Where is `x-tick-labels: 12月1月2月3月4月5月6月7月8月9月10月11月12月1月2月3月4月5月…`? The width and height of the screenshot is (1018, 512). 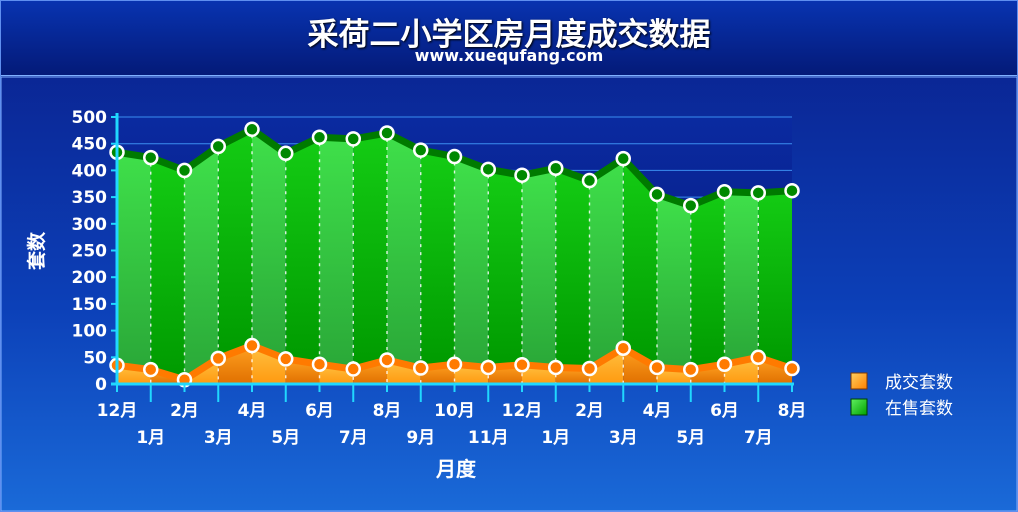 x-tick-labels: 12月1月2月3月4月5月6月7月8月9月10月11月12月1月2月3月4月5月… is located at coordinates (452, 424).